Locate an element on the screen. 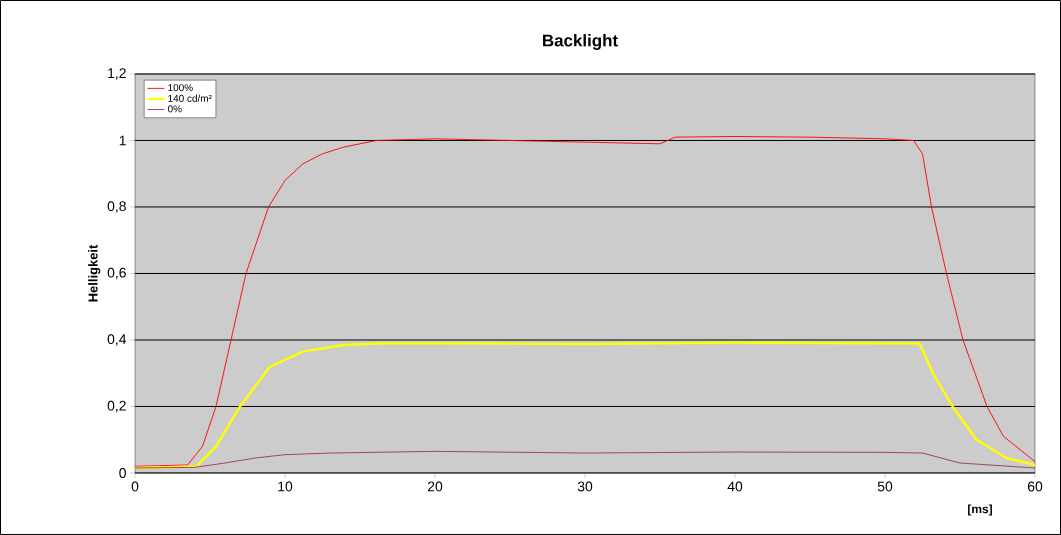 This screenshot has height=535, width=1061. y-tick-label: 0,8 is located at coordinates (116, 207).